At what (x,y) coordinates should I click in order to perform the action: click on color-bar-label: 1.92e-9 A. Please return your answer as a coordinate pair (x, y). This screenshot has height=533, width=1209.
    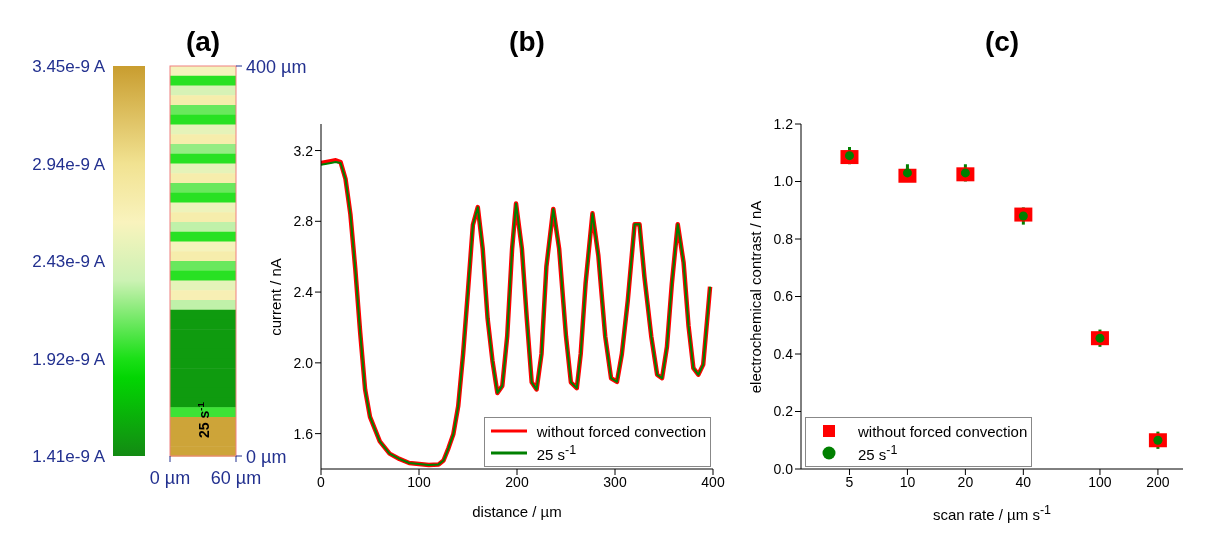
    Looking at the image, I should click on (69, 359).